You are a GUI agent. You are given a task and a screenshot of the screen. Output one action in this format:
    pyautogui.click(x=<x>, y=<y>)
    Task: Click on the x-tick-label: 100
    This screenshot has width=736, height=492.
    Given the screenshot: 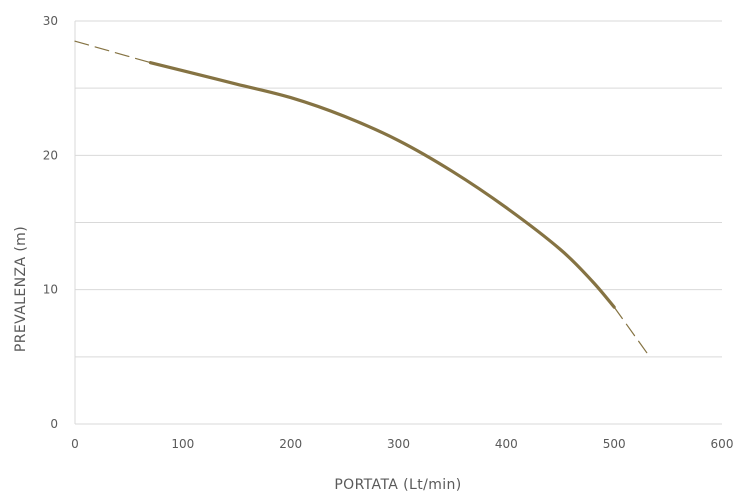 What is the action you would take?
    pyautogui.click(x=182, y=444)
    